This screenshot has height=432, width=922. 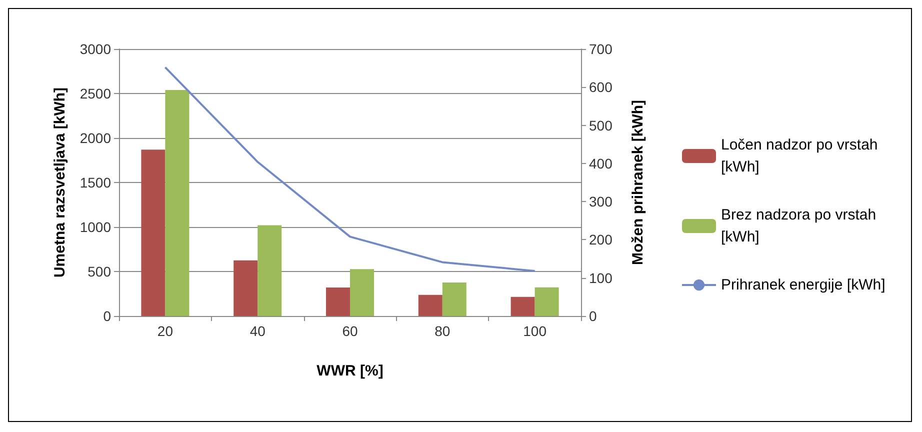 What do you see at coordinates (535, 331) in the screenshot?
I see `x-tick-label: 100` at bounding box center [535, 331].